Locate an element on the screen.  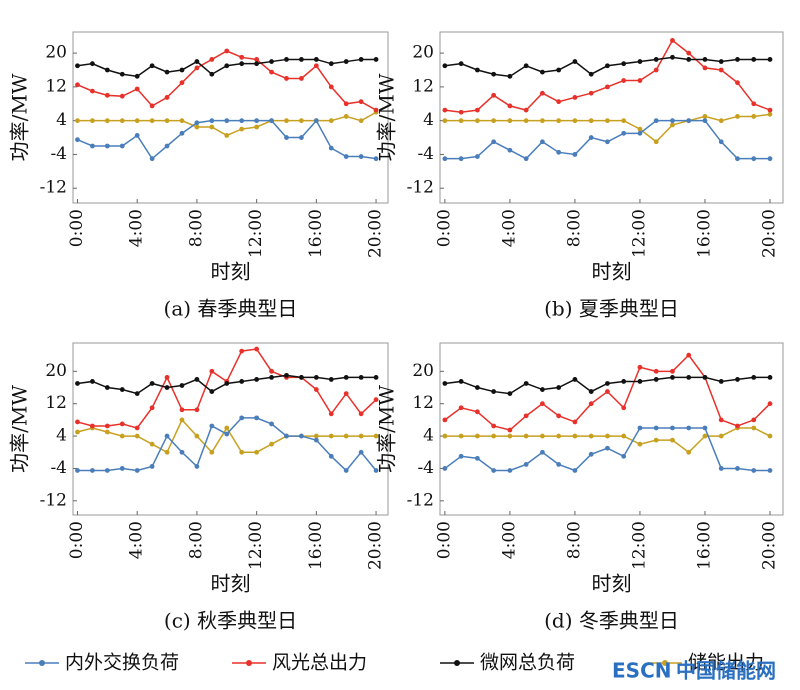
caption: (c) 秋季典型日 is located at coordinates (230, 621).